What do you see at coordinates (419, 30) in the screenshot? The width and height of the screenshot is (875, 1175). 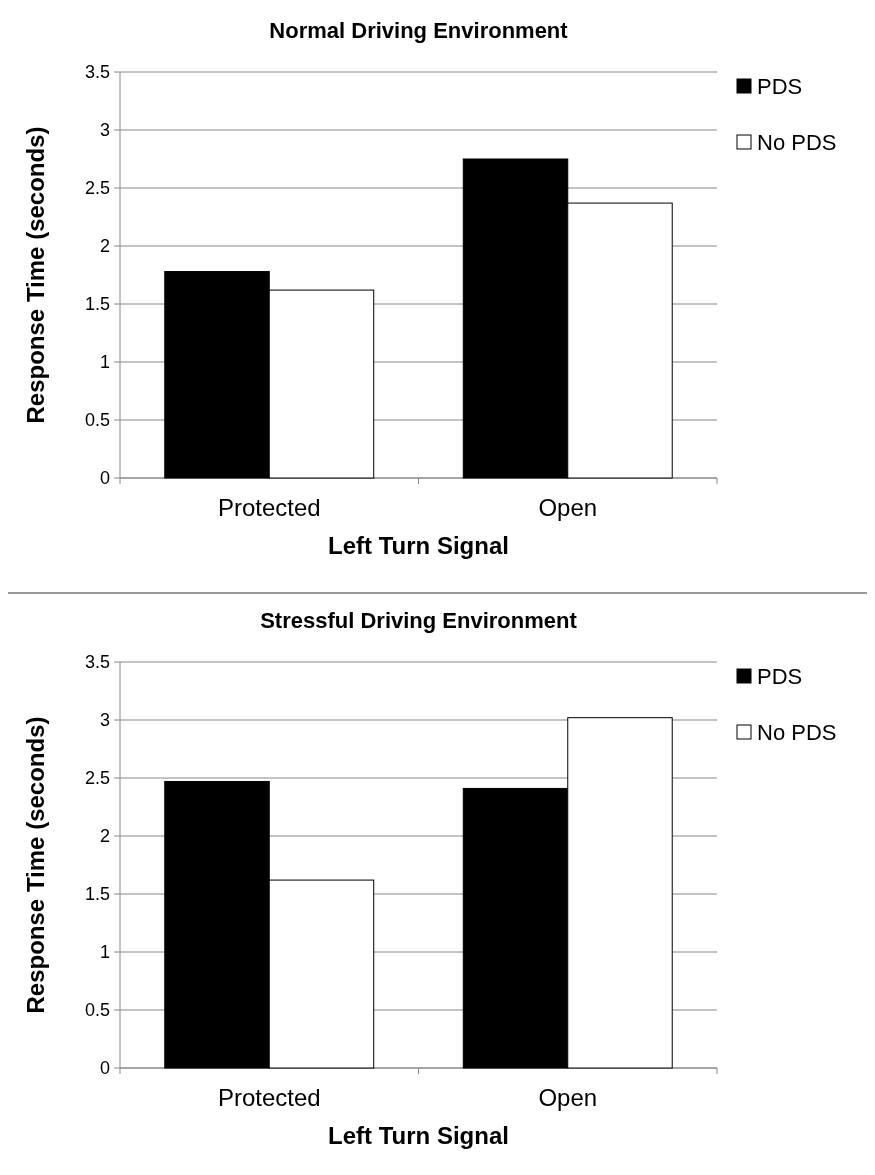 I see `chart-title: Normal Driving Environment` at bounding box center [419, 30].